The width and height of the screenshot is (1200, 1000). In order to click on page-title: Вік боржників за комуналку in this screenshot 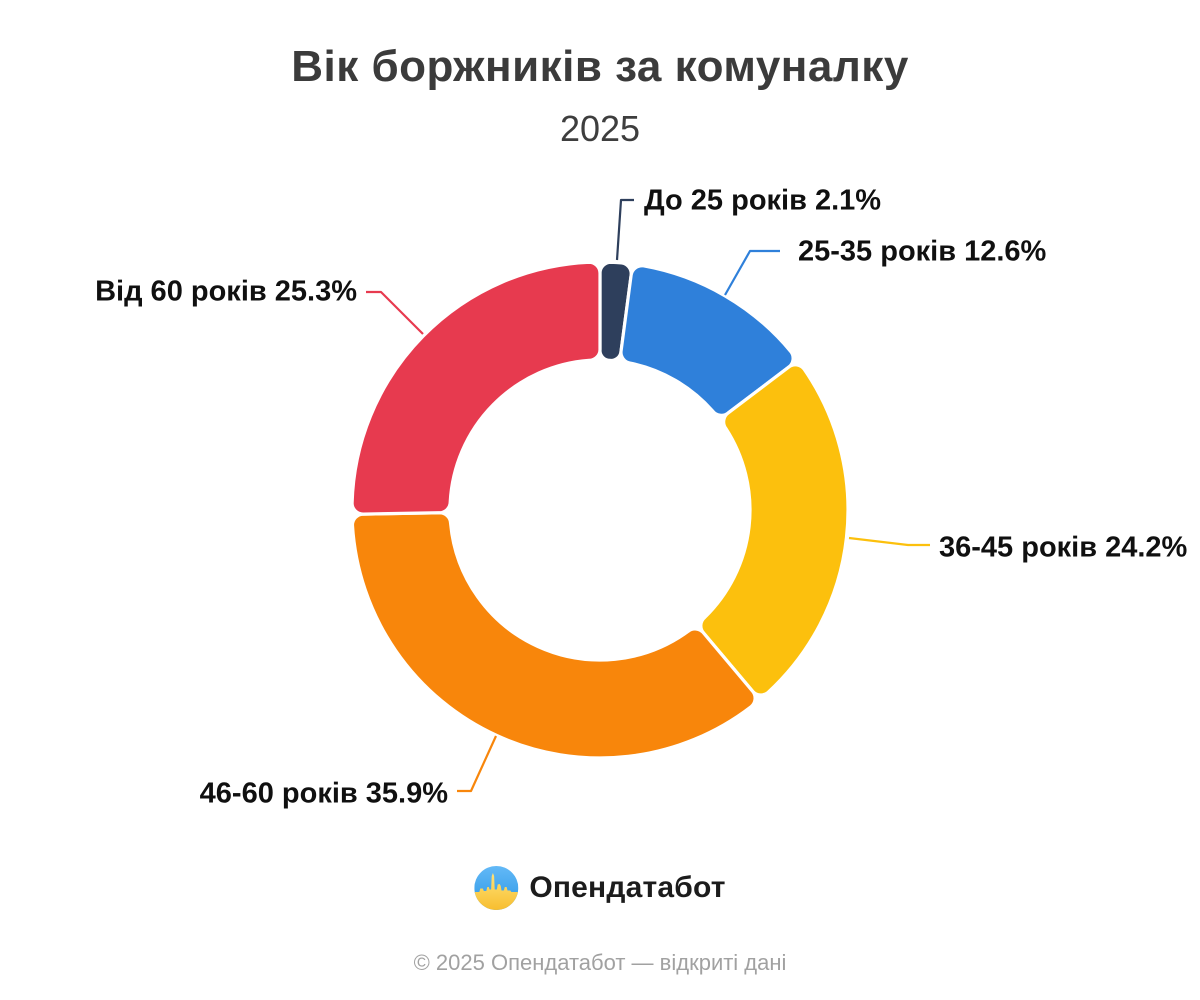, I will do `click(600, 66)`.